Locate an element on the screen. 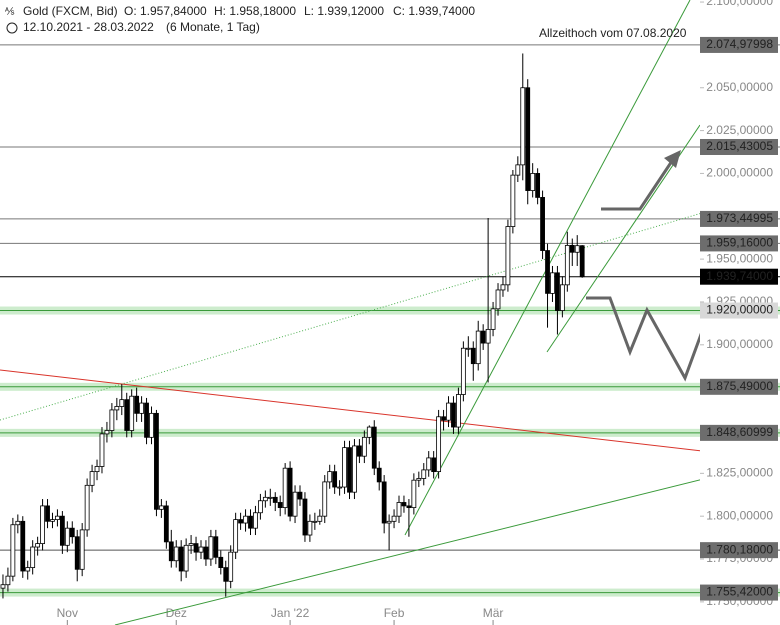  y-tick-label: 2.025,00000 is located at coordinates (739, 130).